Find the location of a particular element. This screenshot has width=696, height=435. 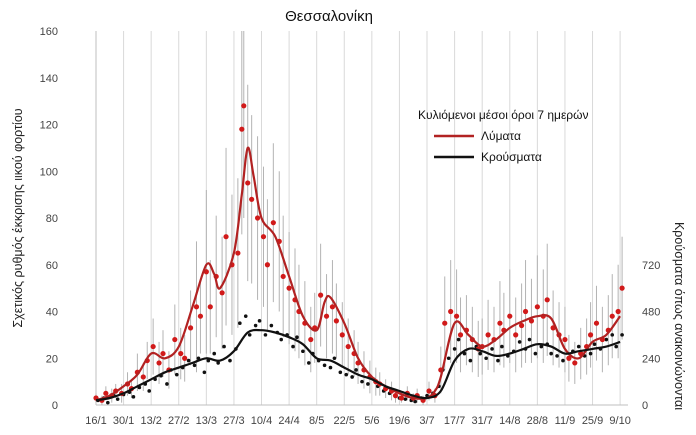

y-tick-label: 60 is located at coordinates (52, 266).